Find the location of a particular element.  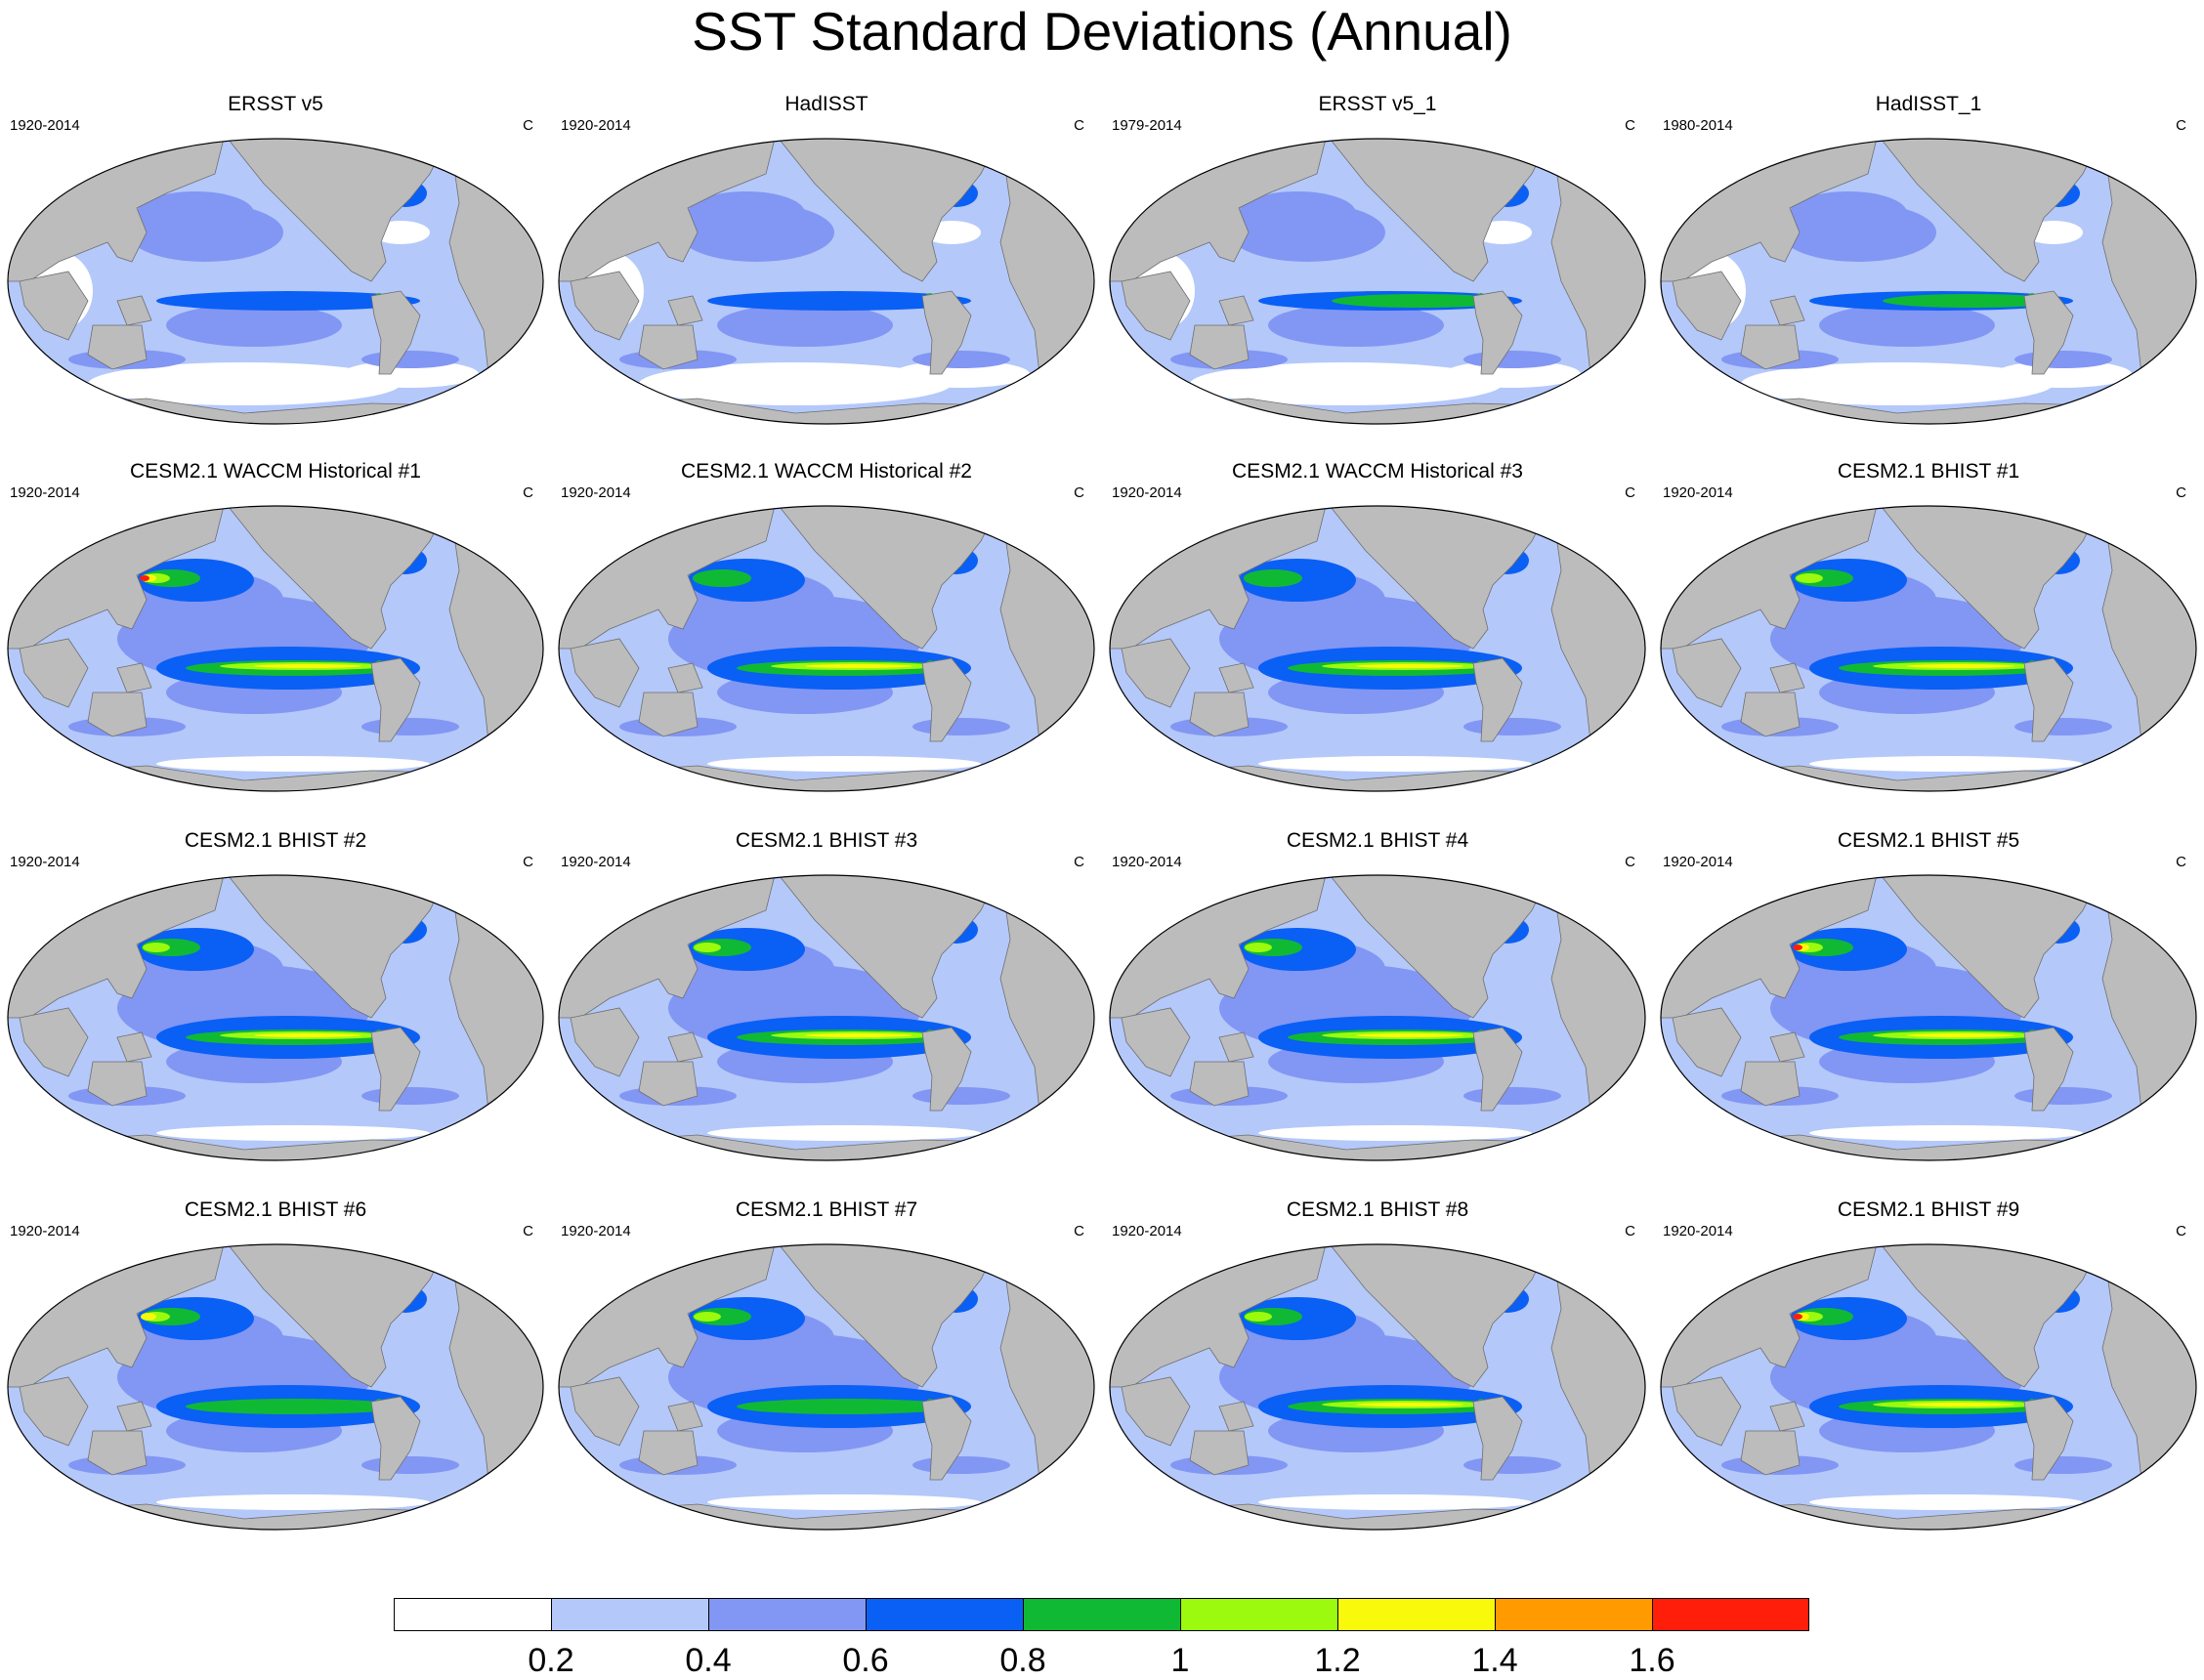

panel-title: CESM2.1 WACCM Historical #1 is located at coordinates (275, 471).